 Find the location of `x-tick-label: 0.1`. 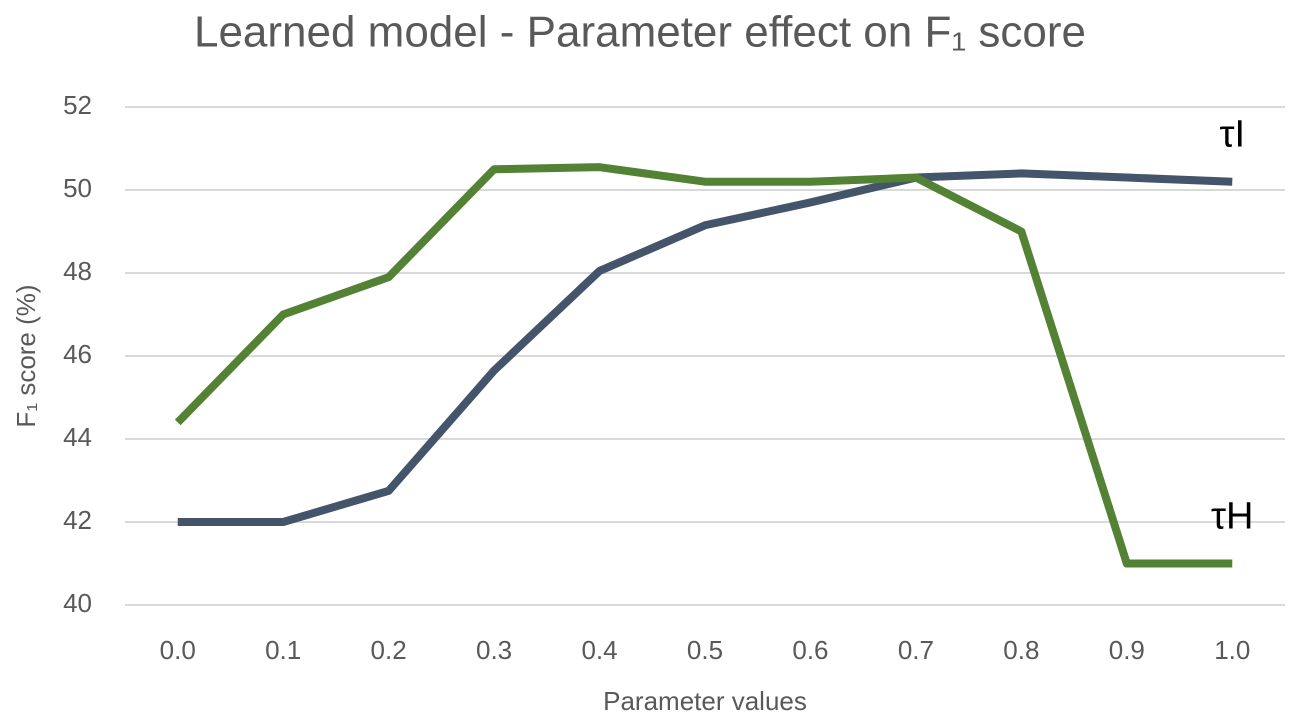

x-tick-label: 0.1 is located at coordinates (283, 650).